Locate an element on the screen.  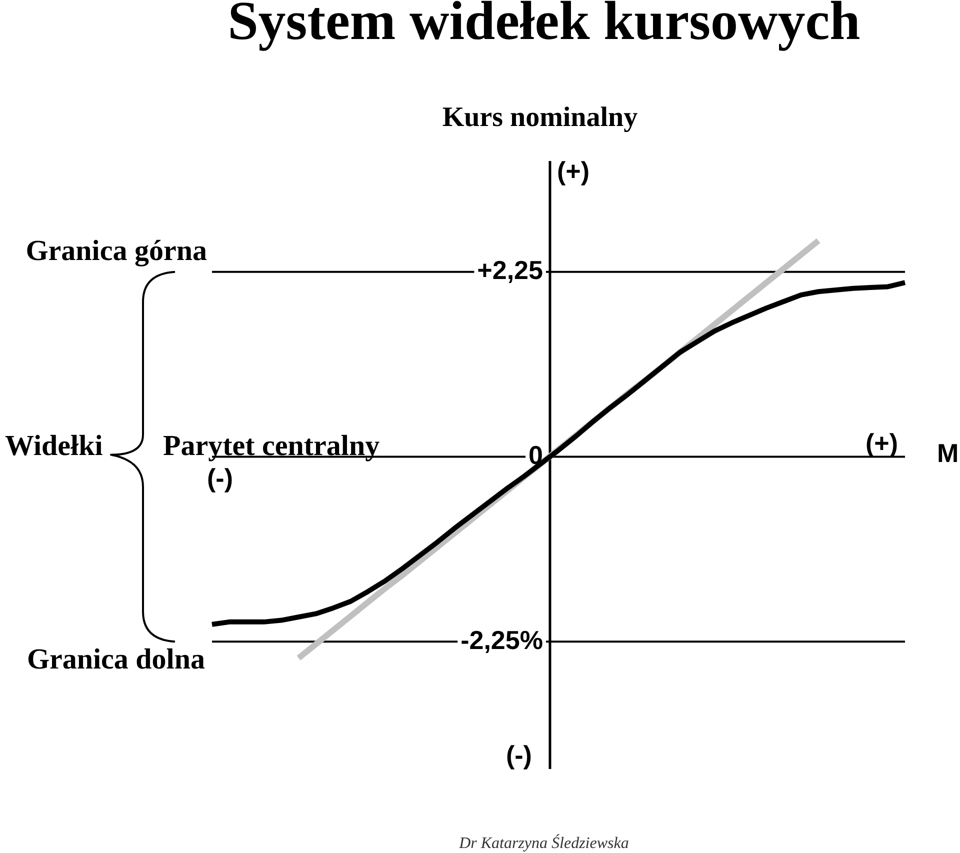
ref-line-label: Granica górna is located at coordinates (117, 250).